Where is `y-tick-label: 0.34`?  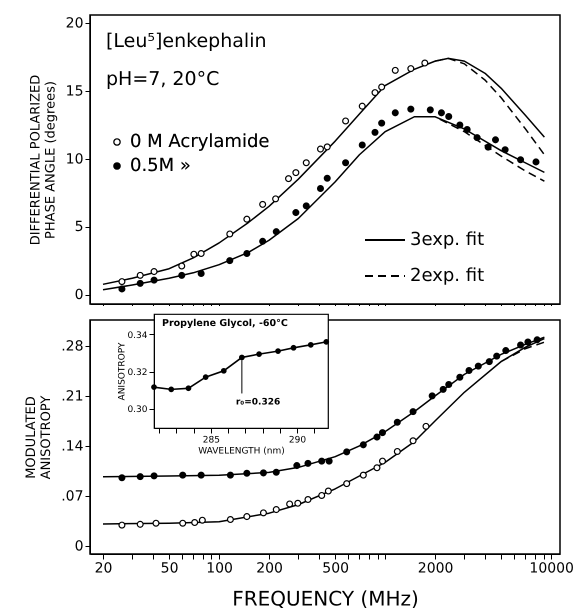
y-tick-label: 0.34 is located at coordinates (137, 335).